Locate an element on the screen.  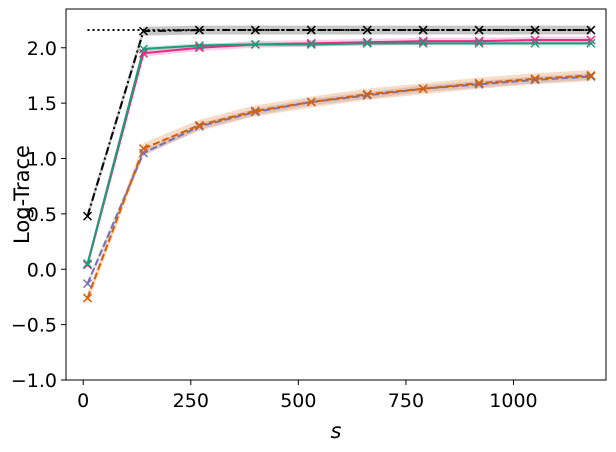
x-tick-label: 1000 is located at coordinates (513, 401).